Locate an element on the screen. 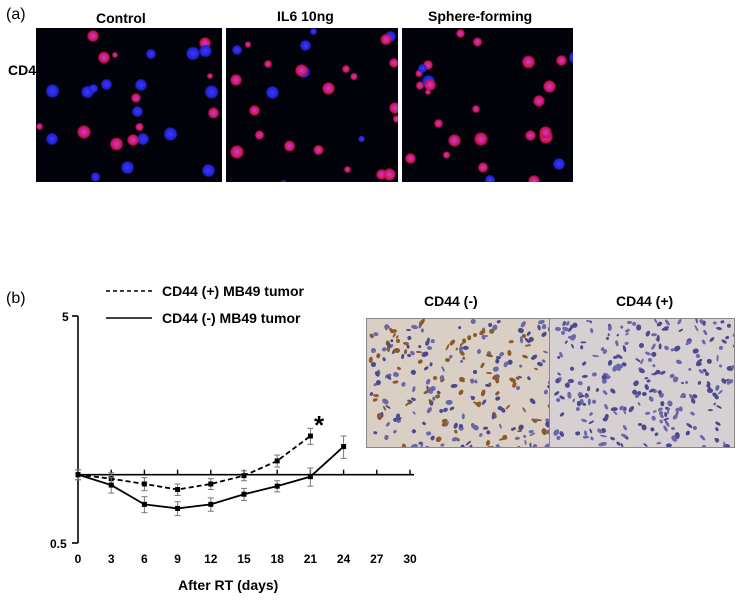  x-tick-label: 21 is located at coordinates (311, 559).